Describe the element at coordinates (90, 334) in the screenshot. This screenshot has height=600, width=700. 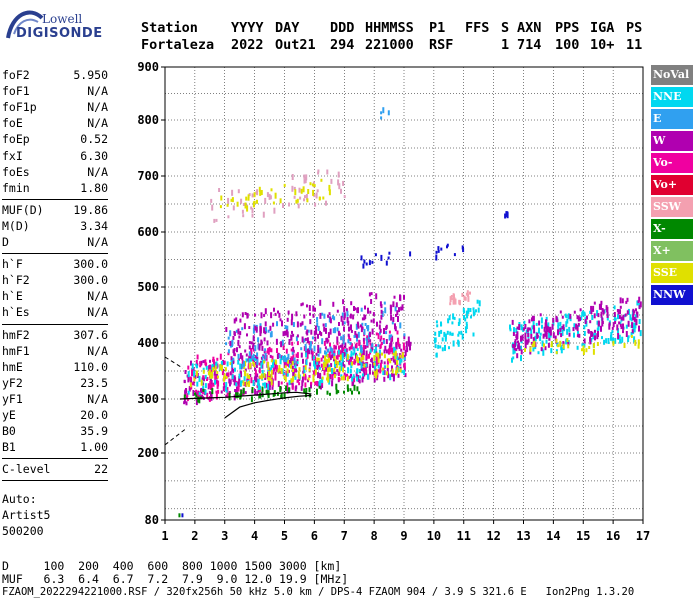
I see `param-value: 307.6` at that location.